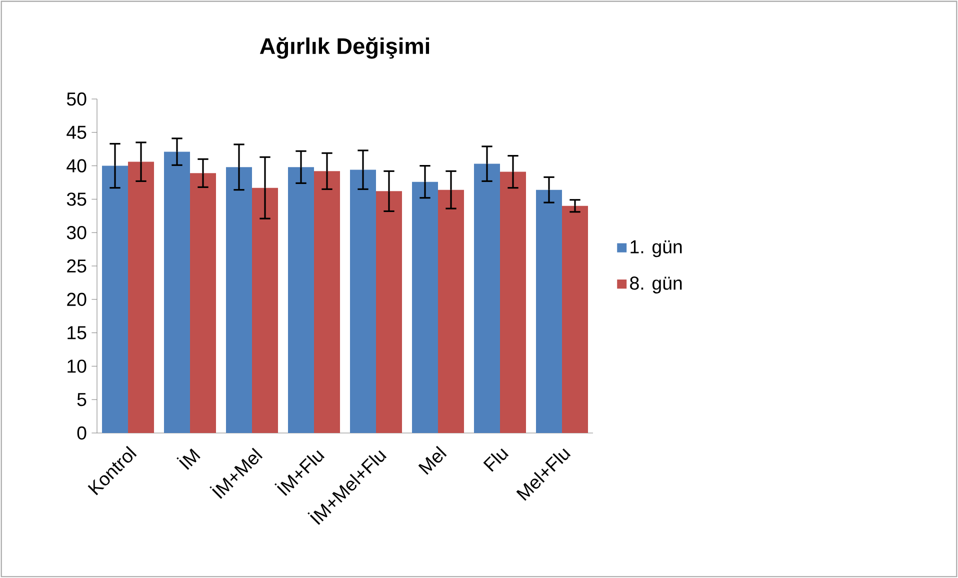 This screenshot has height=578, width=958. I want to click on x-tick-label: İM, so click(188, 459).